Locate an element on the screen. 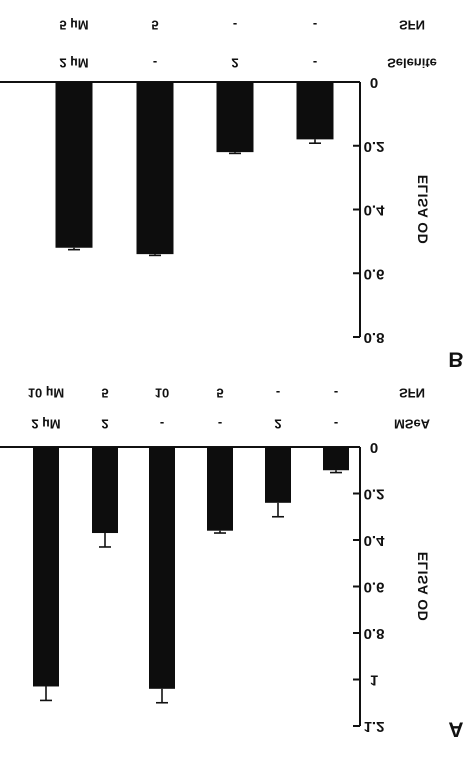 The height and width of the screenshot is (757, 474). condition-value: 5 µM is located at coordinates (73, 25).